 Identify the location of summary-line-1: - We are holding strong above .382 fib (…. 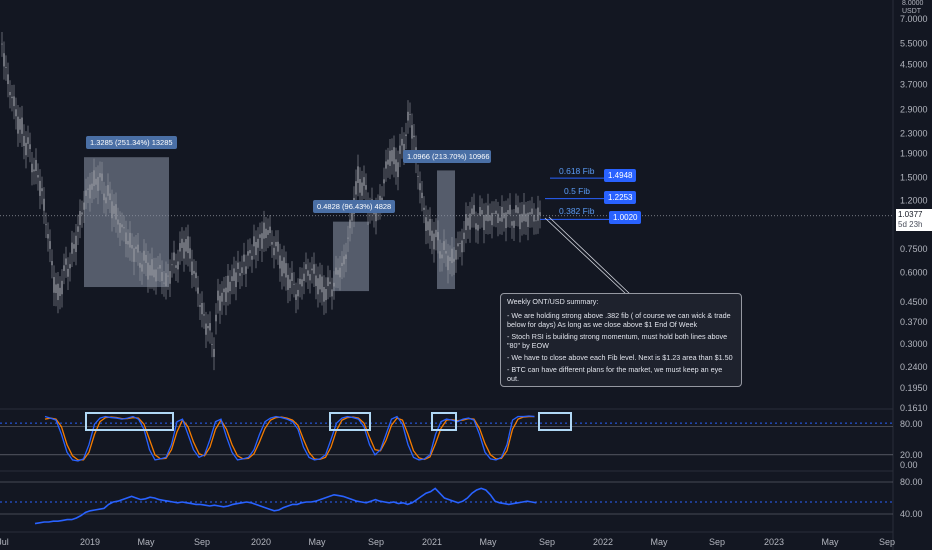
(619, 320).